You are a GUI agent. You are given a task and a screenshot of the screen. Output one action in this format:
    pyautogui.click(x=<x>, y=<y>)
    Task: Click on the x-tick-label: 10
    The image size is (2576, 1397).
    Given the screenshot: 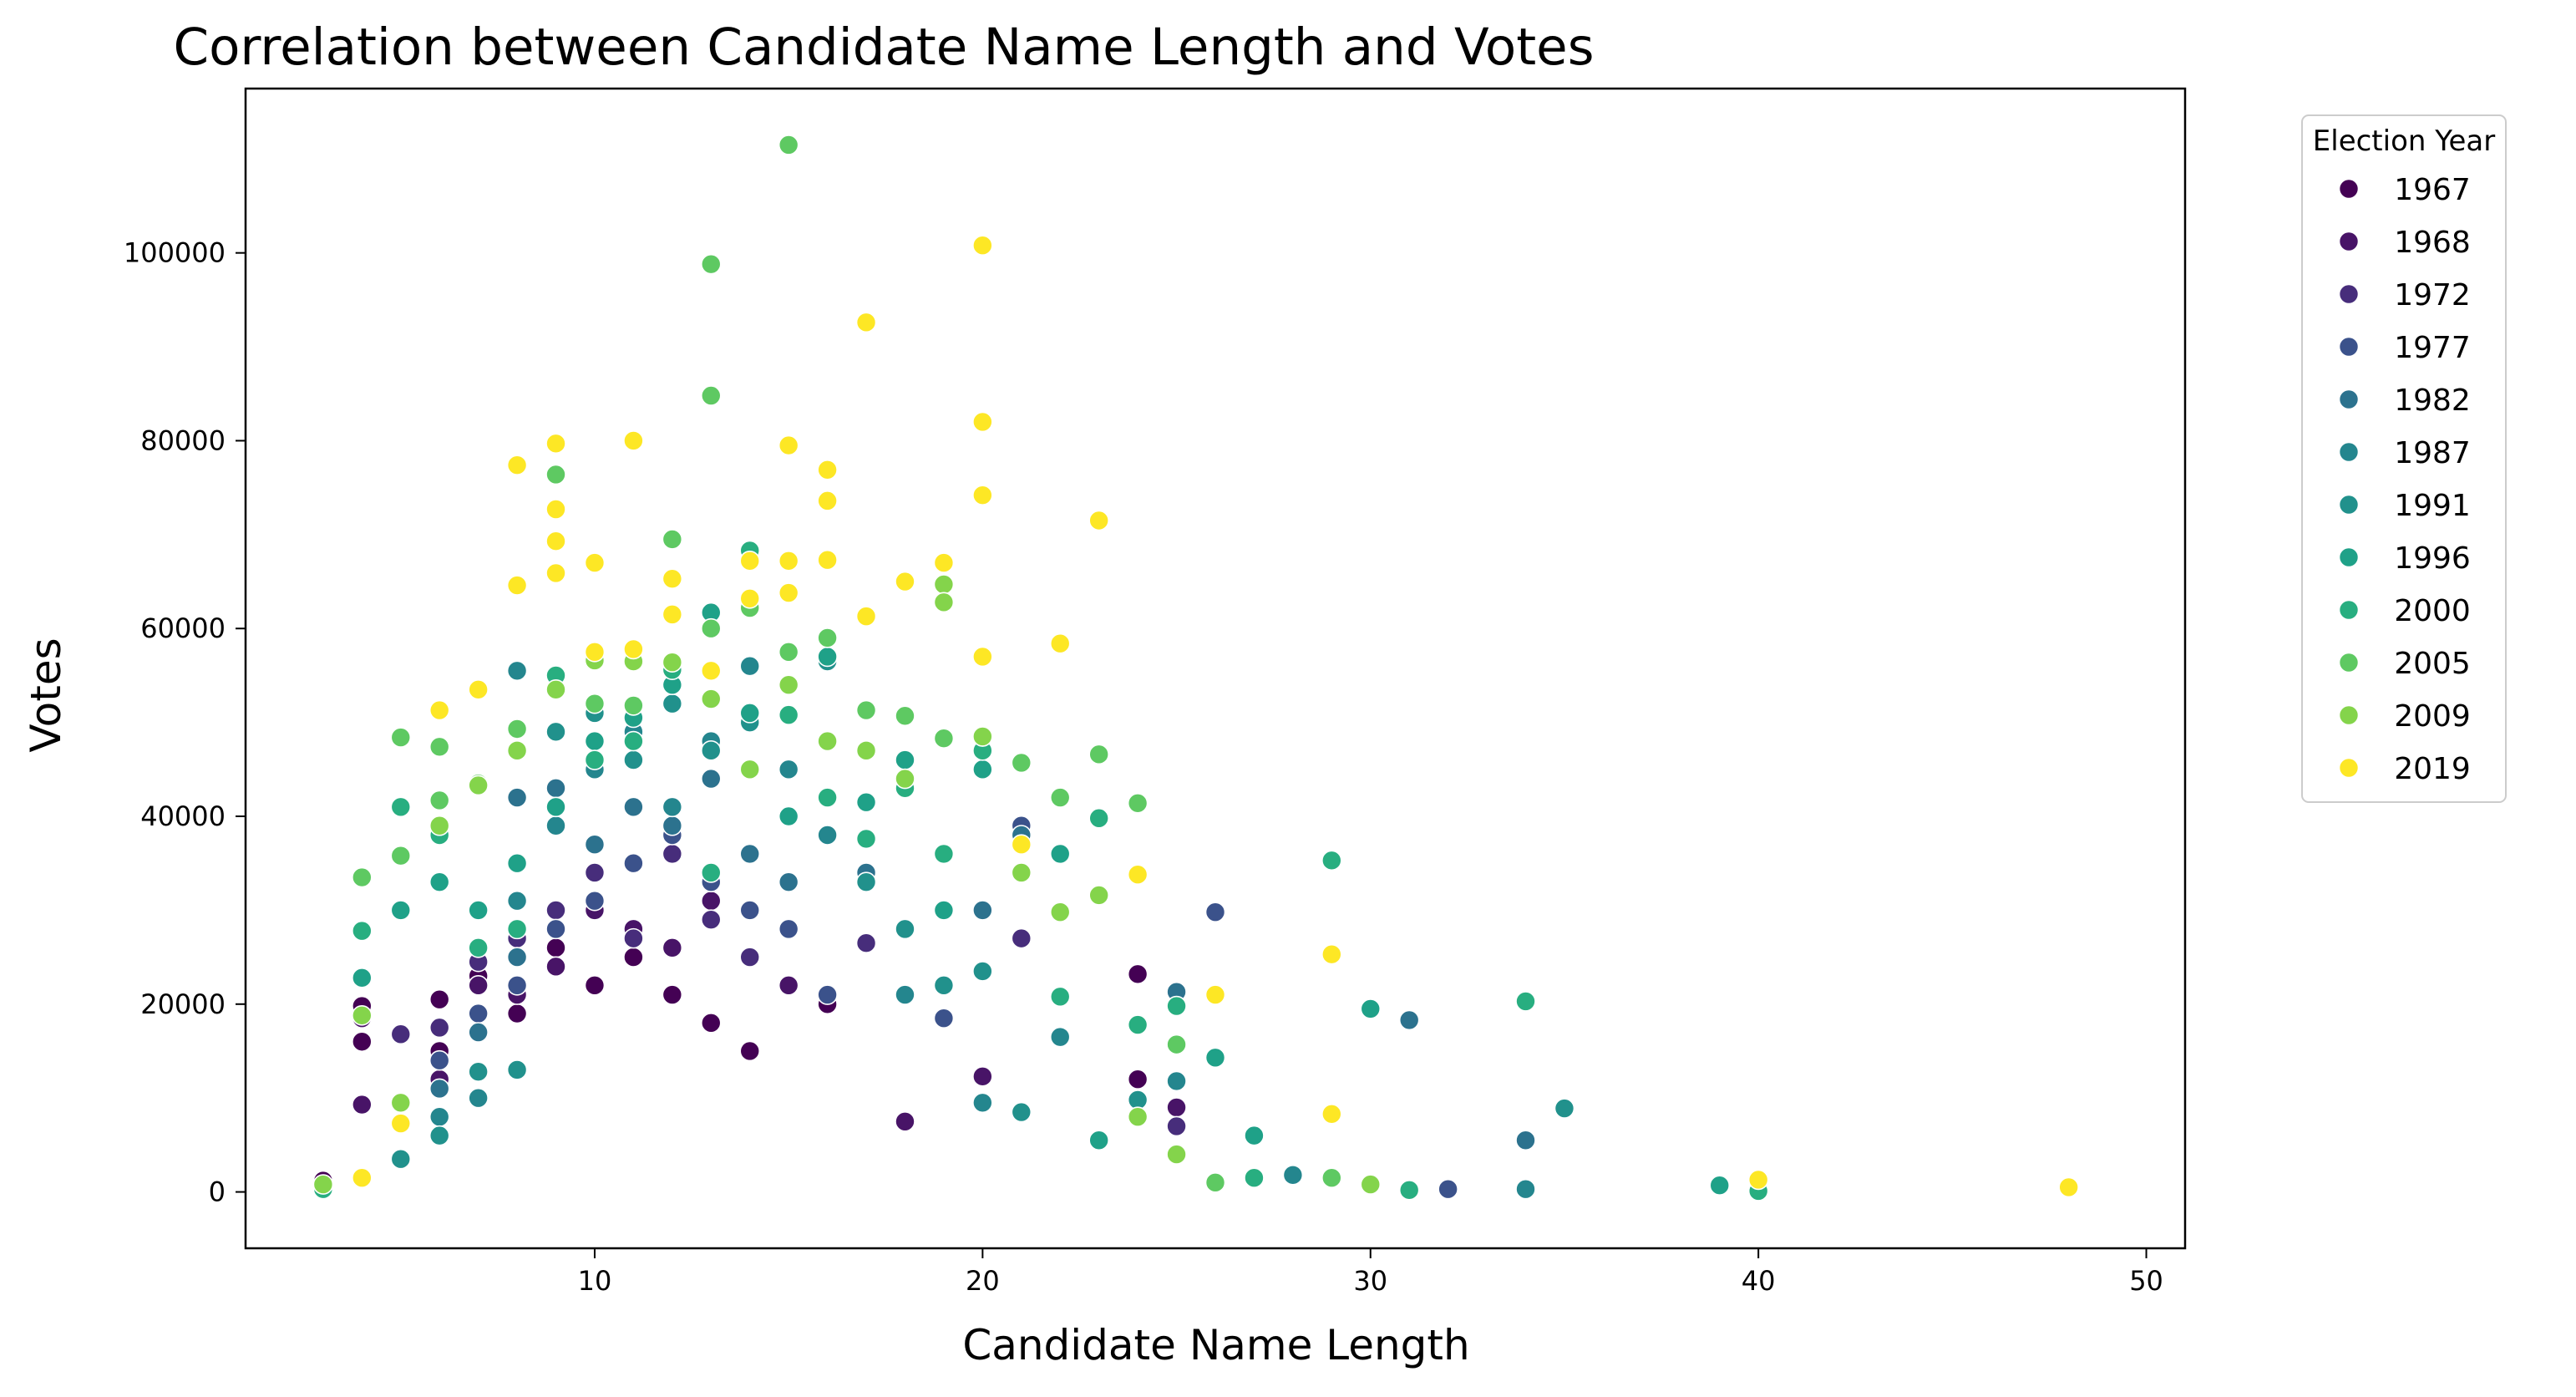 What is the action you would take?
    pyautogui.click(x=595, y=1281)
    